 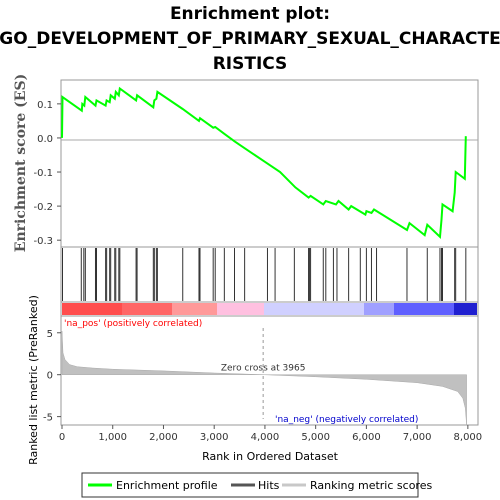 What do you see at coordinates (346, 420) in the screenshot?
I see `negative-correlation-label: 'na_neg' (negatively correlated)` at bounding box center [346, 420].